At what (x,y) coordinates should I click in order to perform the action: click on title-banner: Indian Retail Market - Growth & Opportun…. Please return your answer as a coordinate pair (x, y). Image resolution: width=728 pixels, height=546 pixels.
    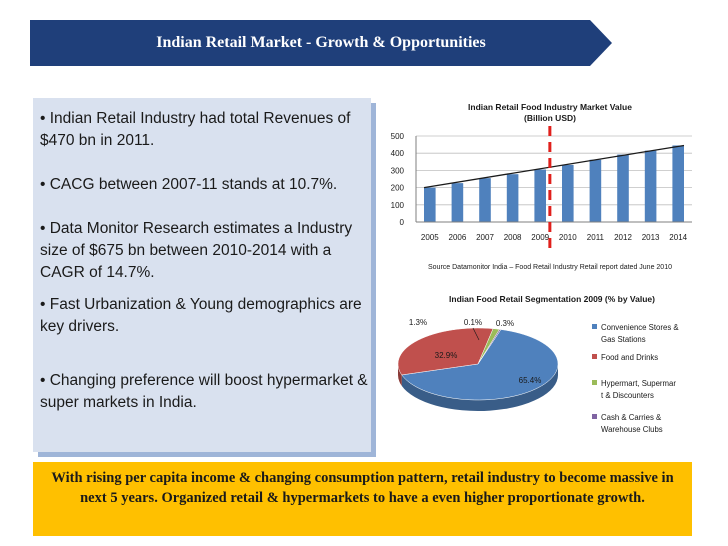
    Looking at the image, I should click on (321, 43).